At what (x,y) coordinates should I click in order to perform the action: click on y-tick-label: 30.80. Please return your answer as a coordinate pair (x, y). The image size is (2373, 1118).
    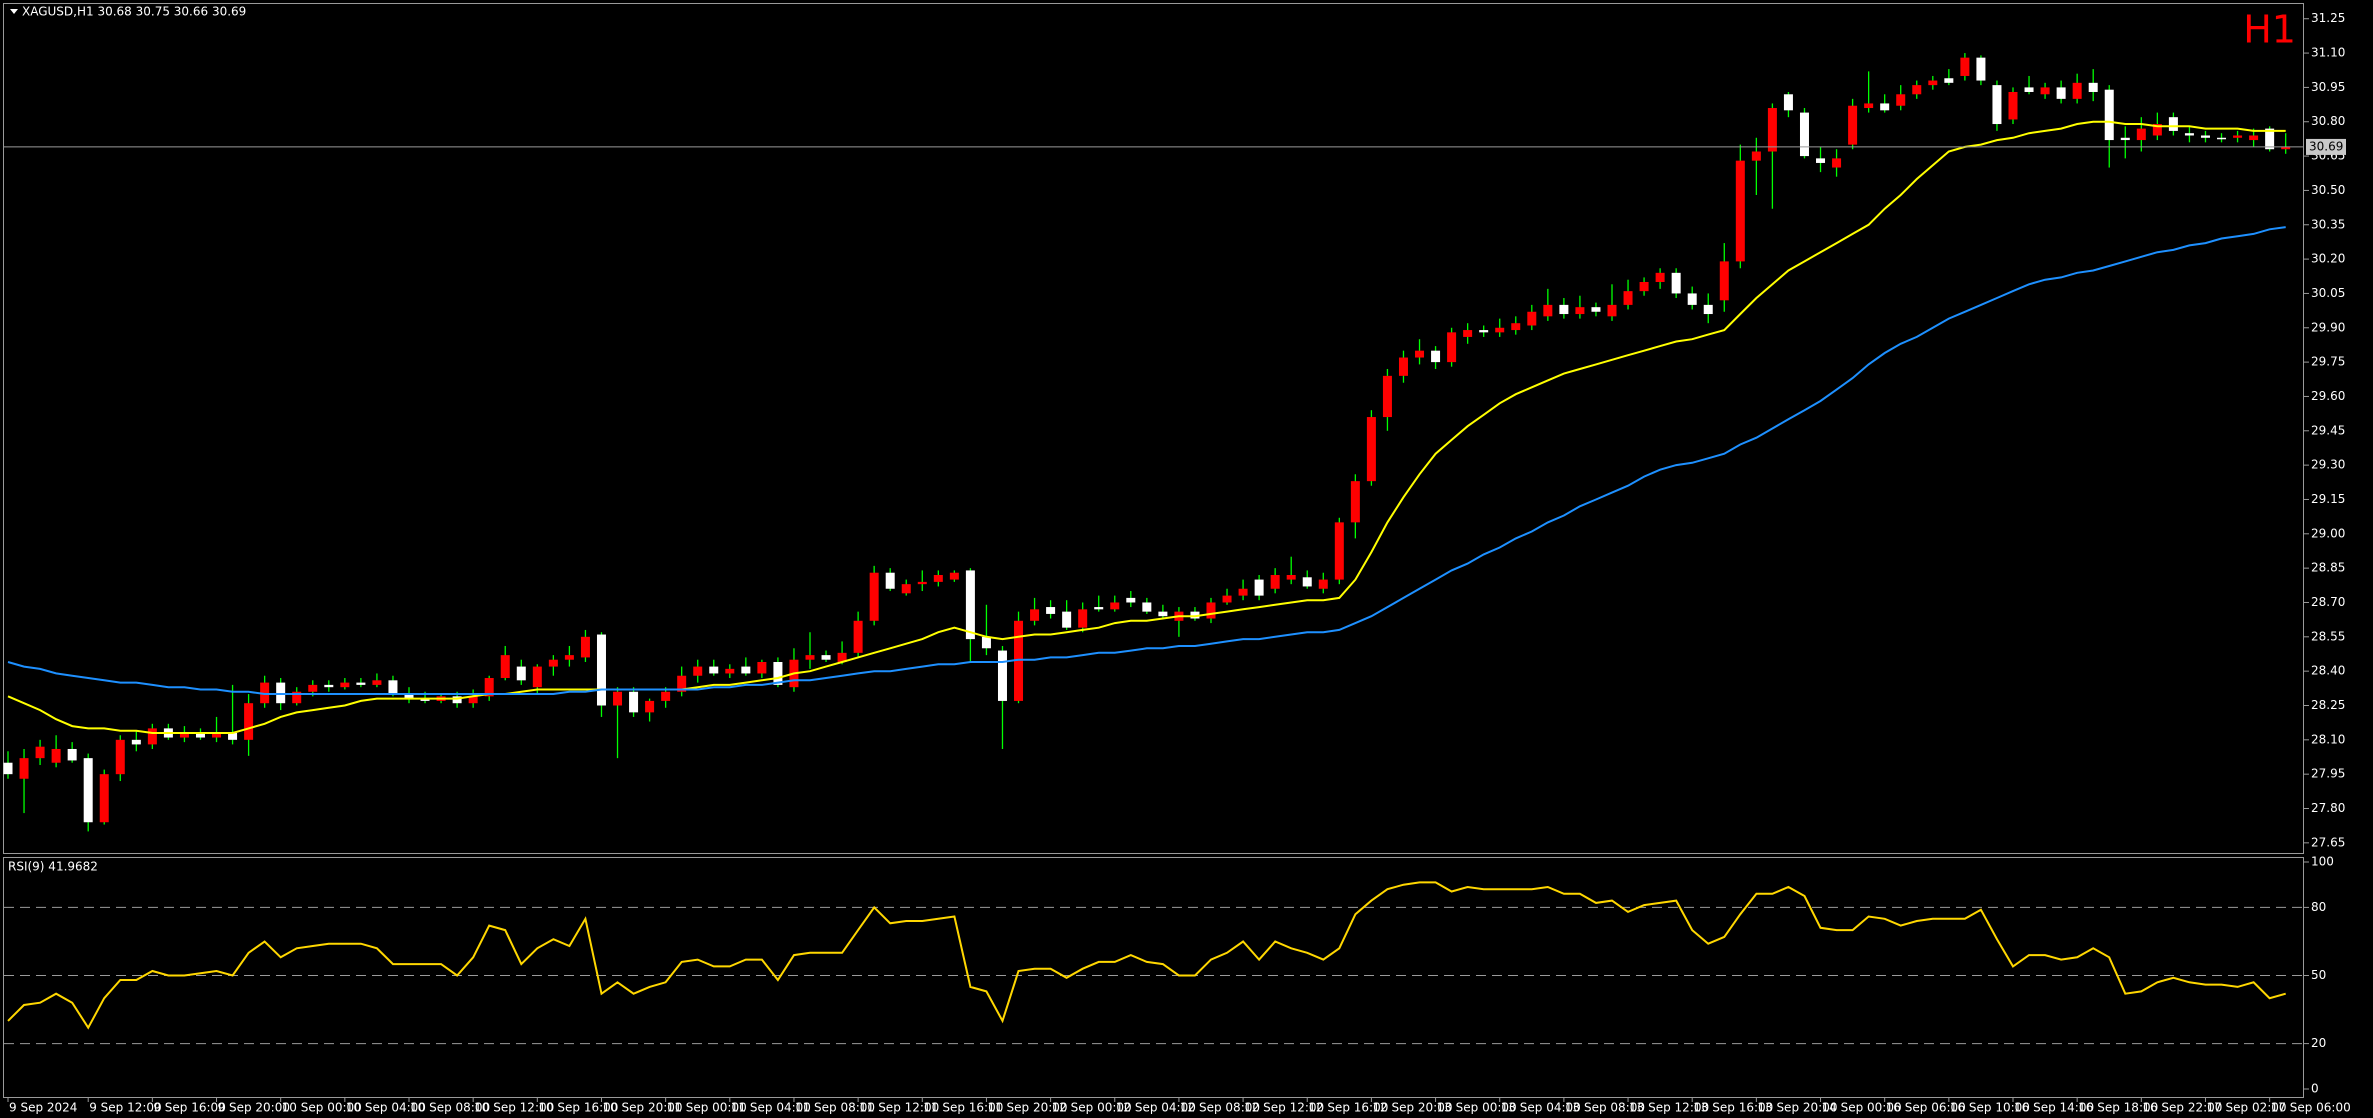
    Looking at the image, I should click on (2328, 121).